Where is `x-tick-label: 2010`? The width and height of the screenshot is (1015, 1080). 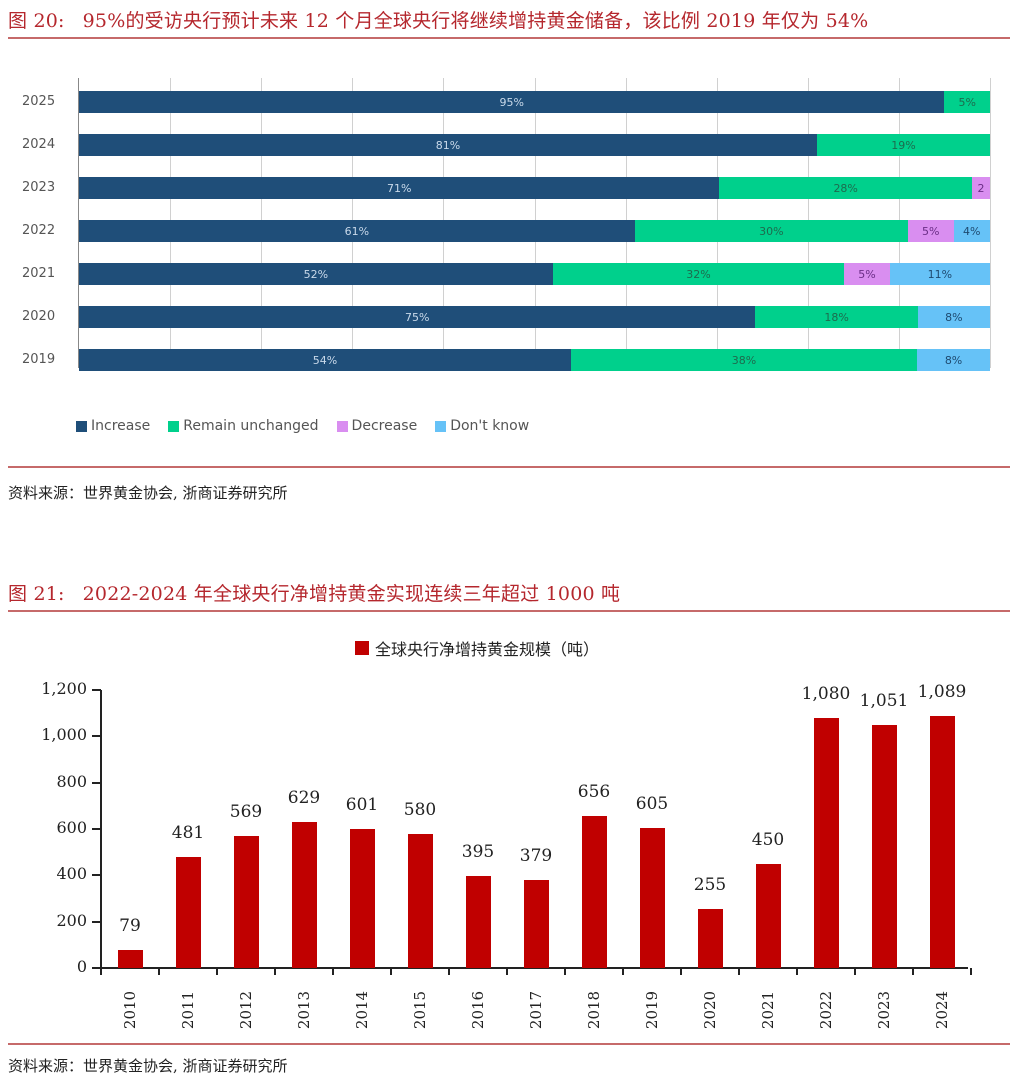 x-tick-label: 2010 is located at coordinates (130, 1010).